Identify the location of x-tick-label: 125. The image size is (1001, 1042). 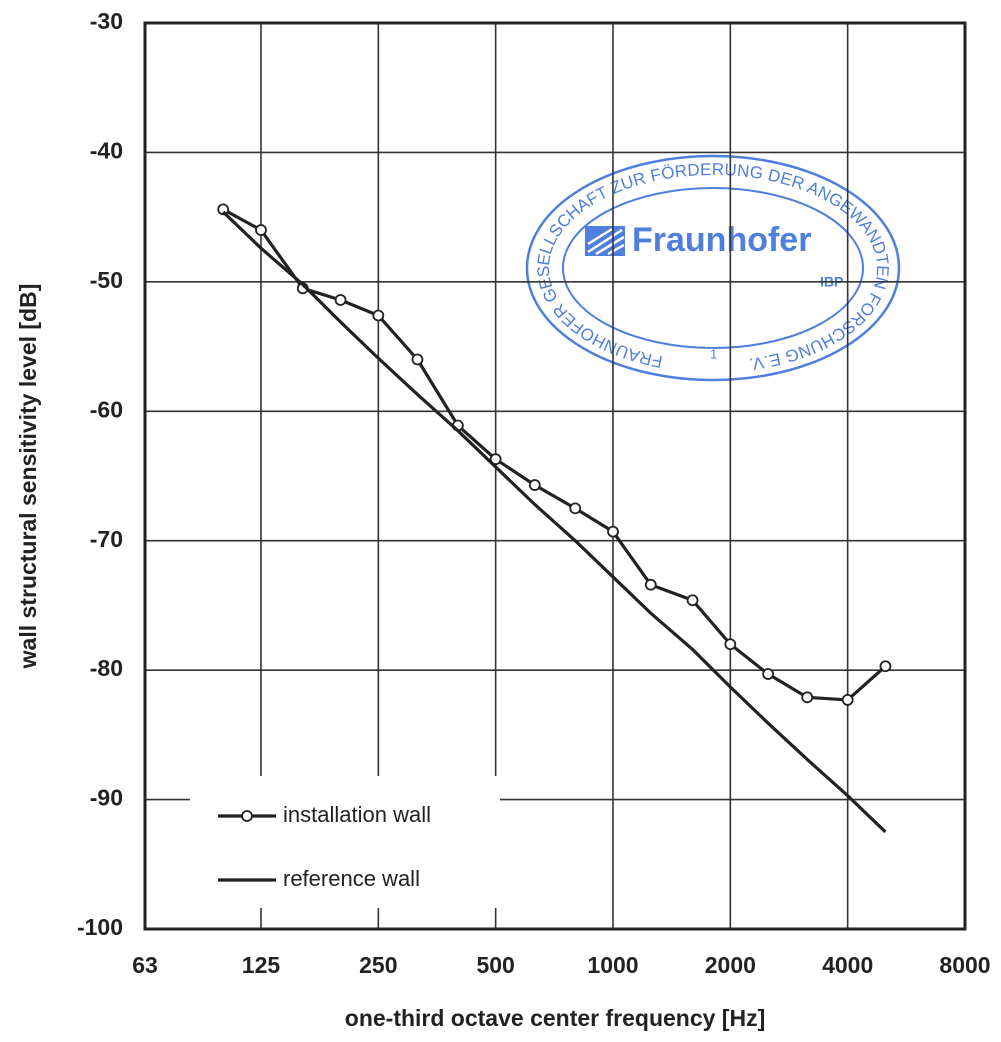
(261, 965).